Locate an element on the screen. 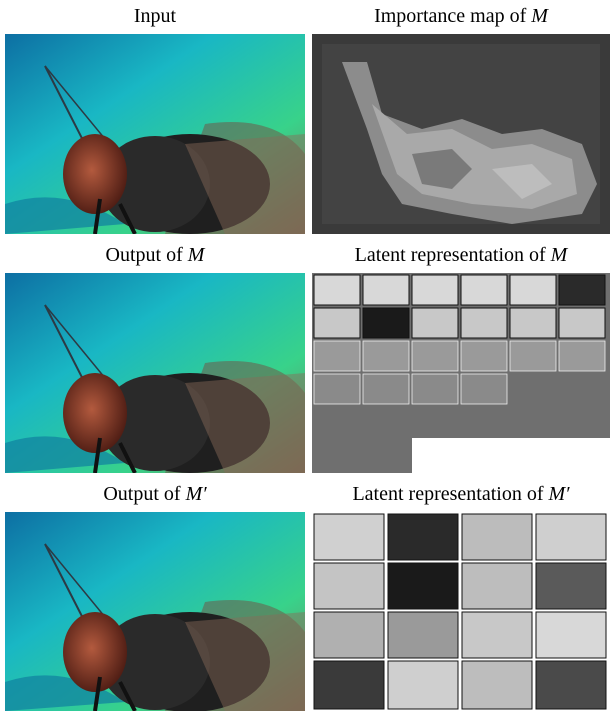 Image resolution: width=612 pixels, height=713 pixels. output-m-image is located at coordinates (155, 373).